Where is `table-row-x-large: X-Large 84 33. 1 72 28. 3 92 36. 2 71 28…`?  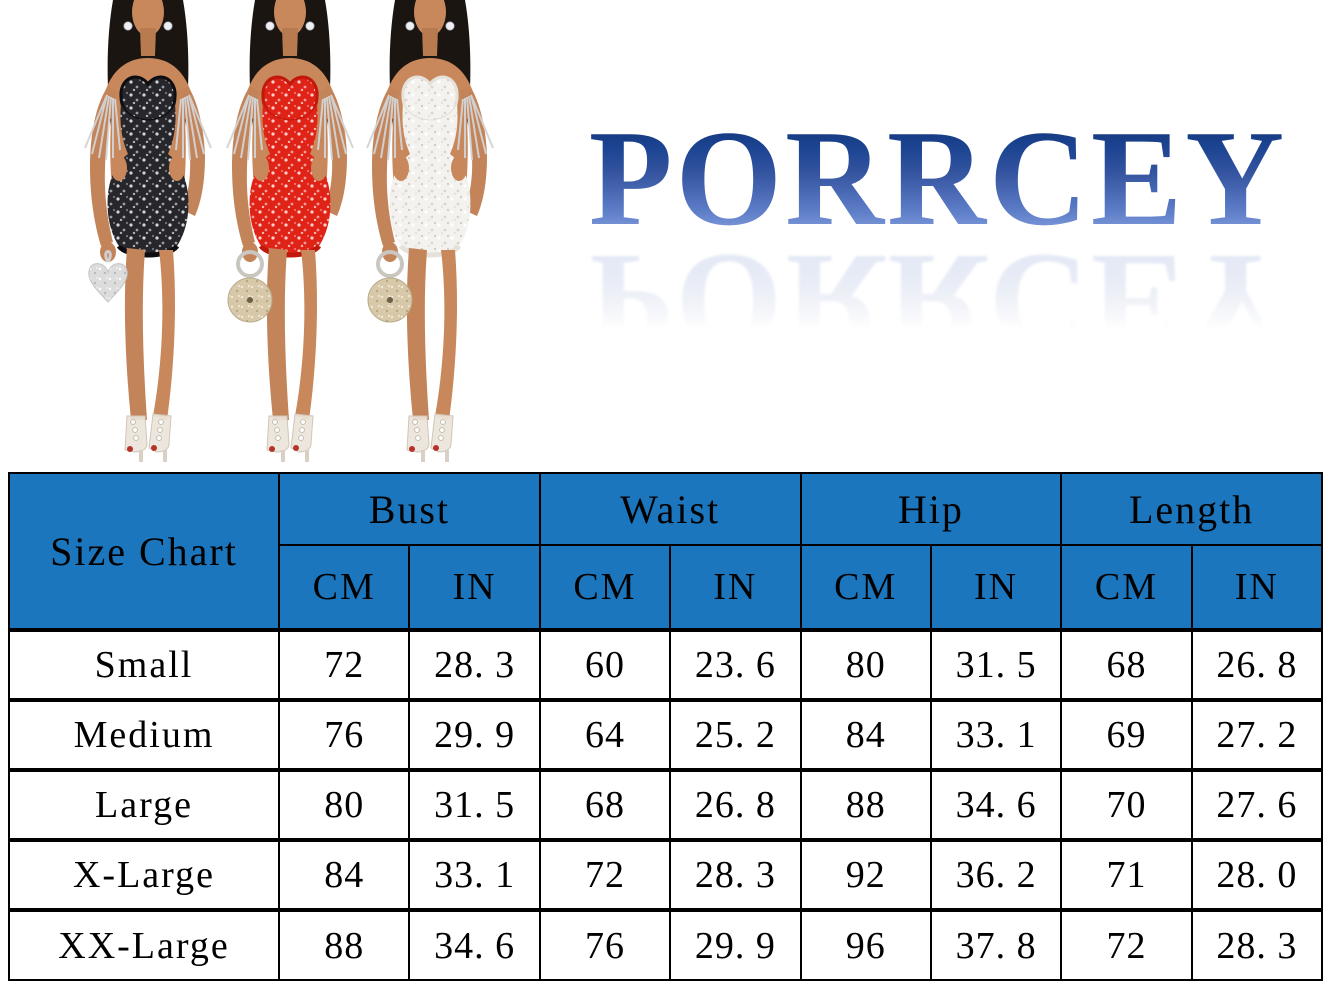
table-row-x-large: X-Large 84 33. 1 72 28. 3 92 36. 2 71 28… is located at coordinates (665, 874).